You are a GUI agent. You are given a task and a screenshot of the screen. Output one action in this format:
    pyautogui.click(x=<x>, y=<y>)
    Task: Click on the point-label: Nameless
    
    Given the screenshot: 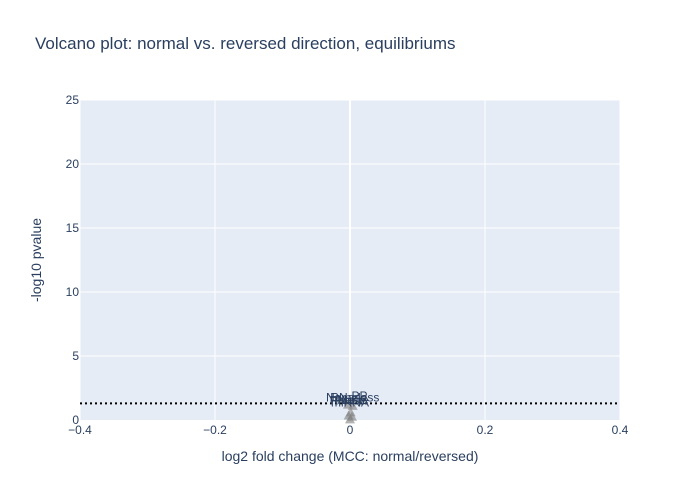 What is the action you would take?
    pyautogui.click(x=352, y=397)
    